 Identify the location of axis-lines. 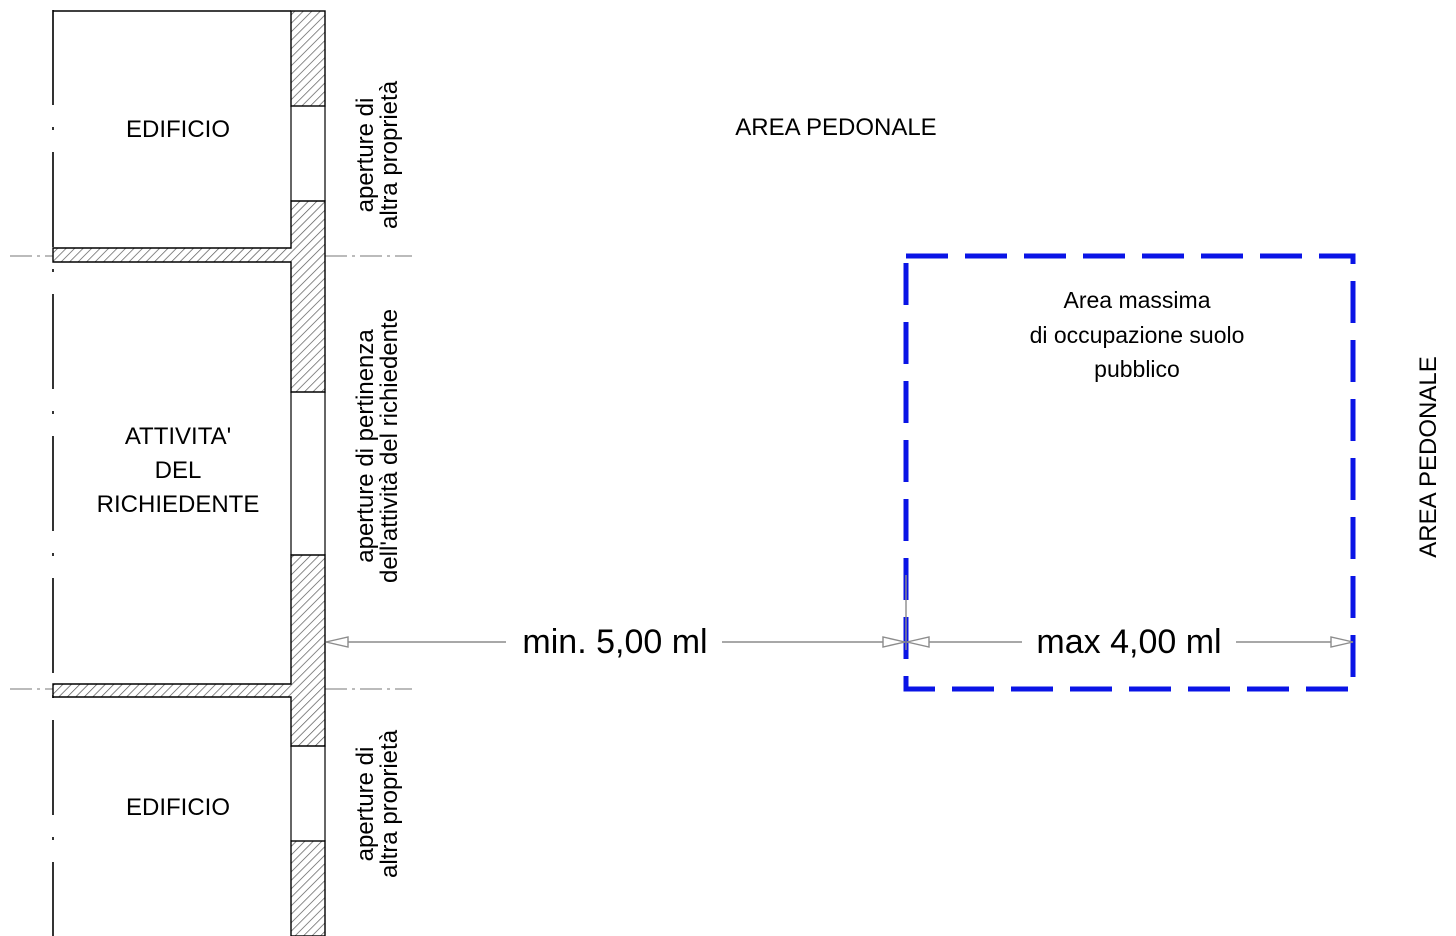
(211, 472).